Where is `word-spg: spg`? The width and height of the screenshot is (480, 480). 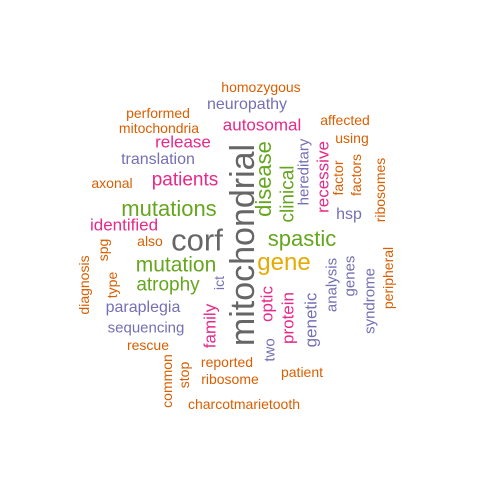 word-spg: spg is located at coordinates (103, 250).